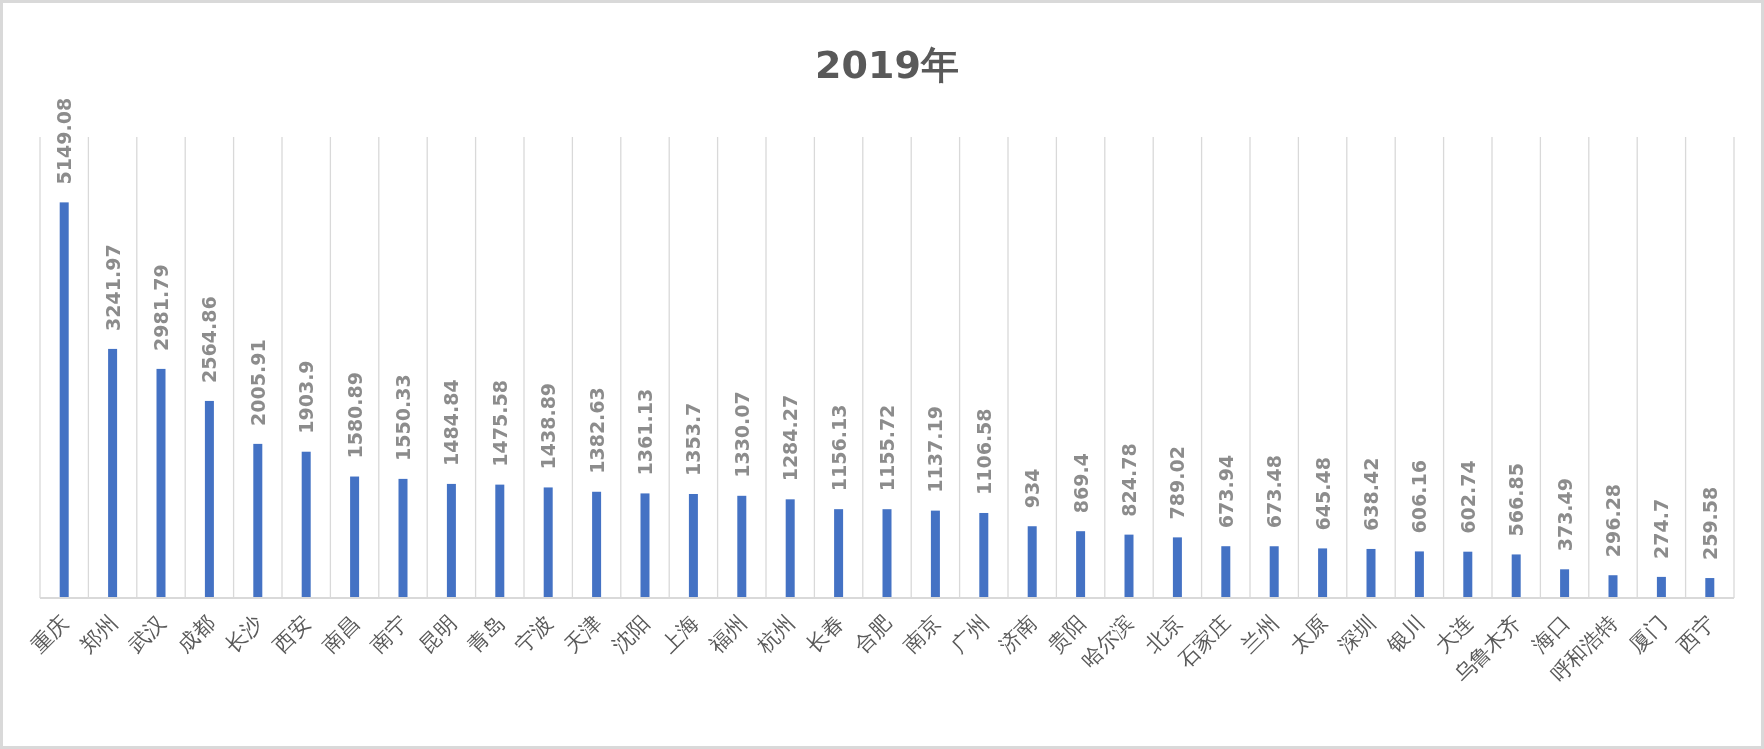  Describe the element at coordinates (1613, 520) in the screenshot. I see `data-label: 296.28` at that location.